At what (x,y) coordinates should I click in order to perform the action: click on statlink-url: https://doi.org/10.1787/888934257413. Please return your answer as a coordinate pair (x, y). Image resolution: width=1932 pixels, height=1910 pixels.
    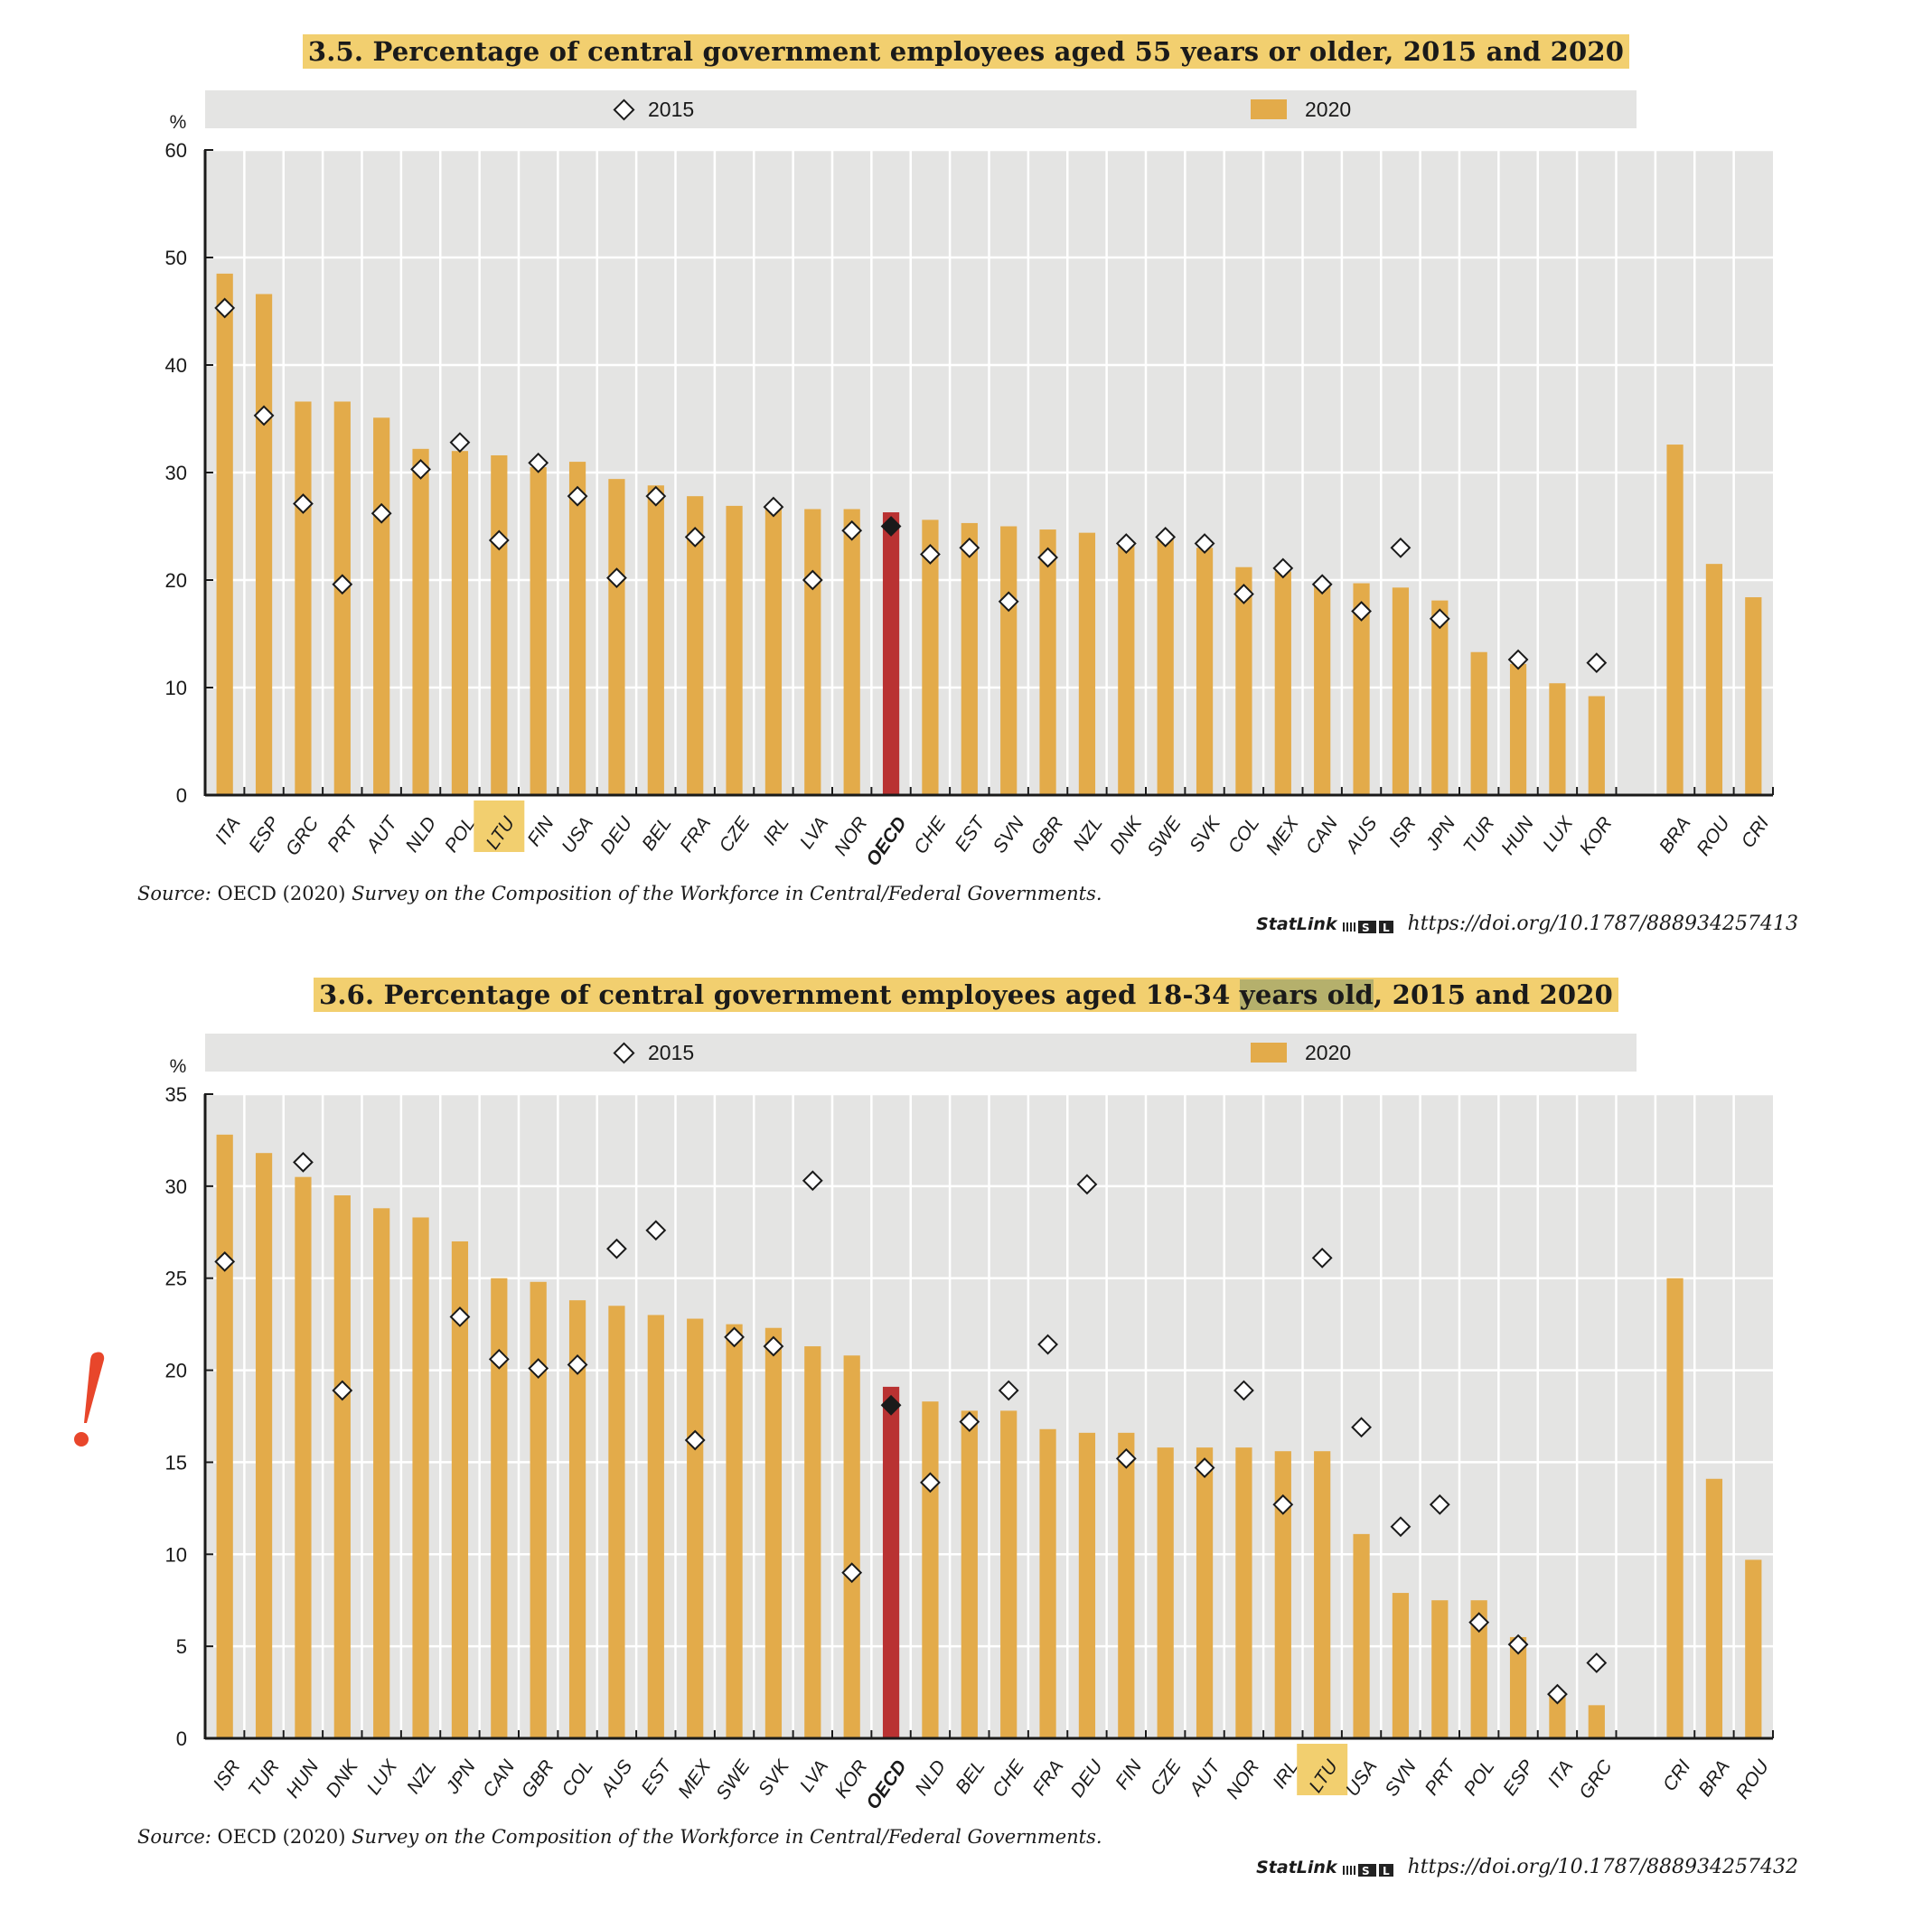
    Looking at the image, I should click on (1602, 924).